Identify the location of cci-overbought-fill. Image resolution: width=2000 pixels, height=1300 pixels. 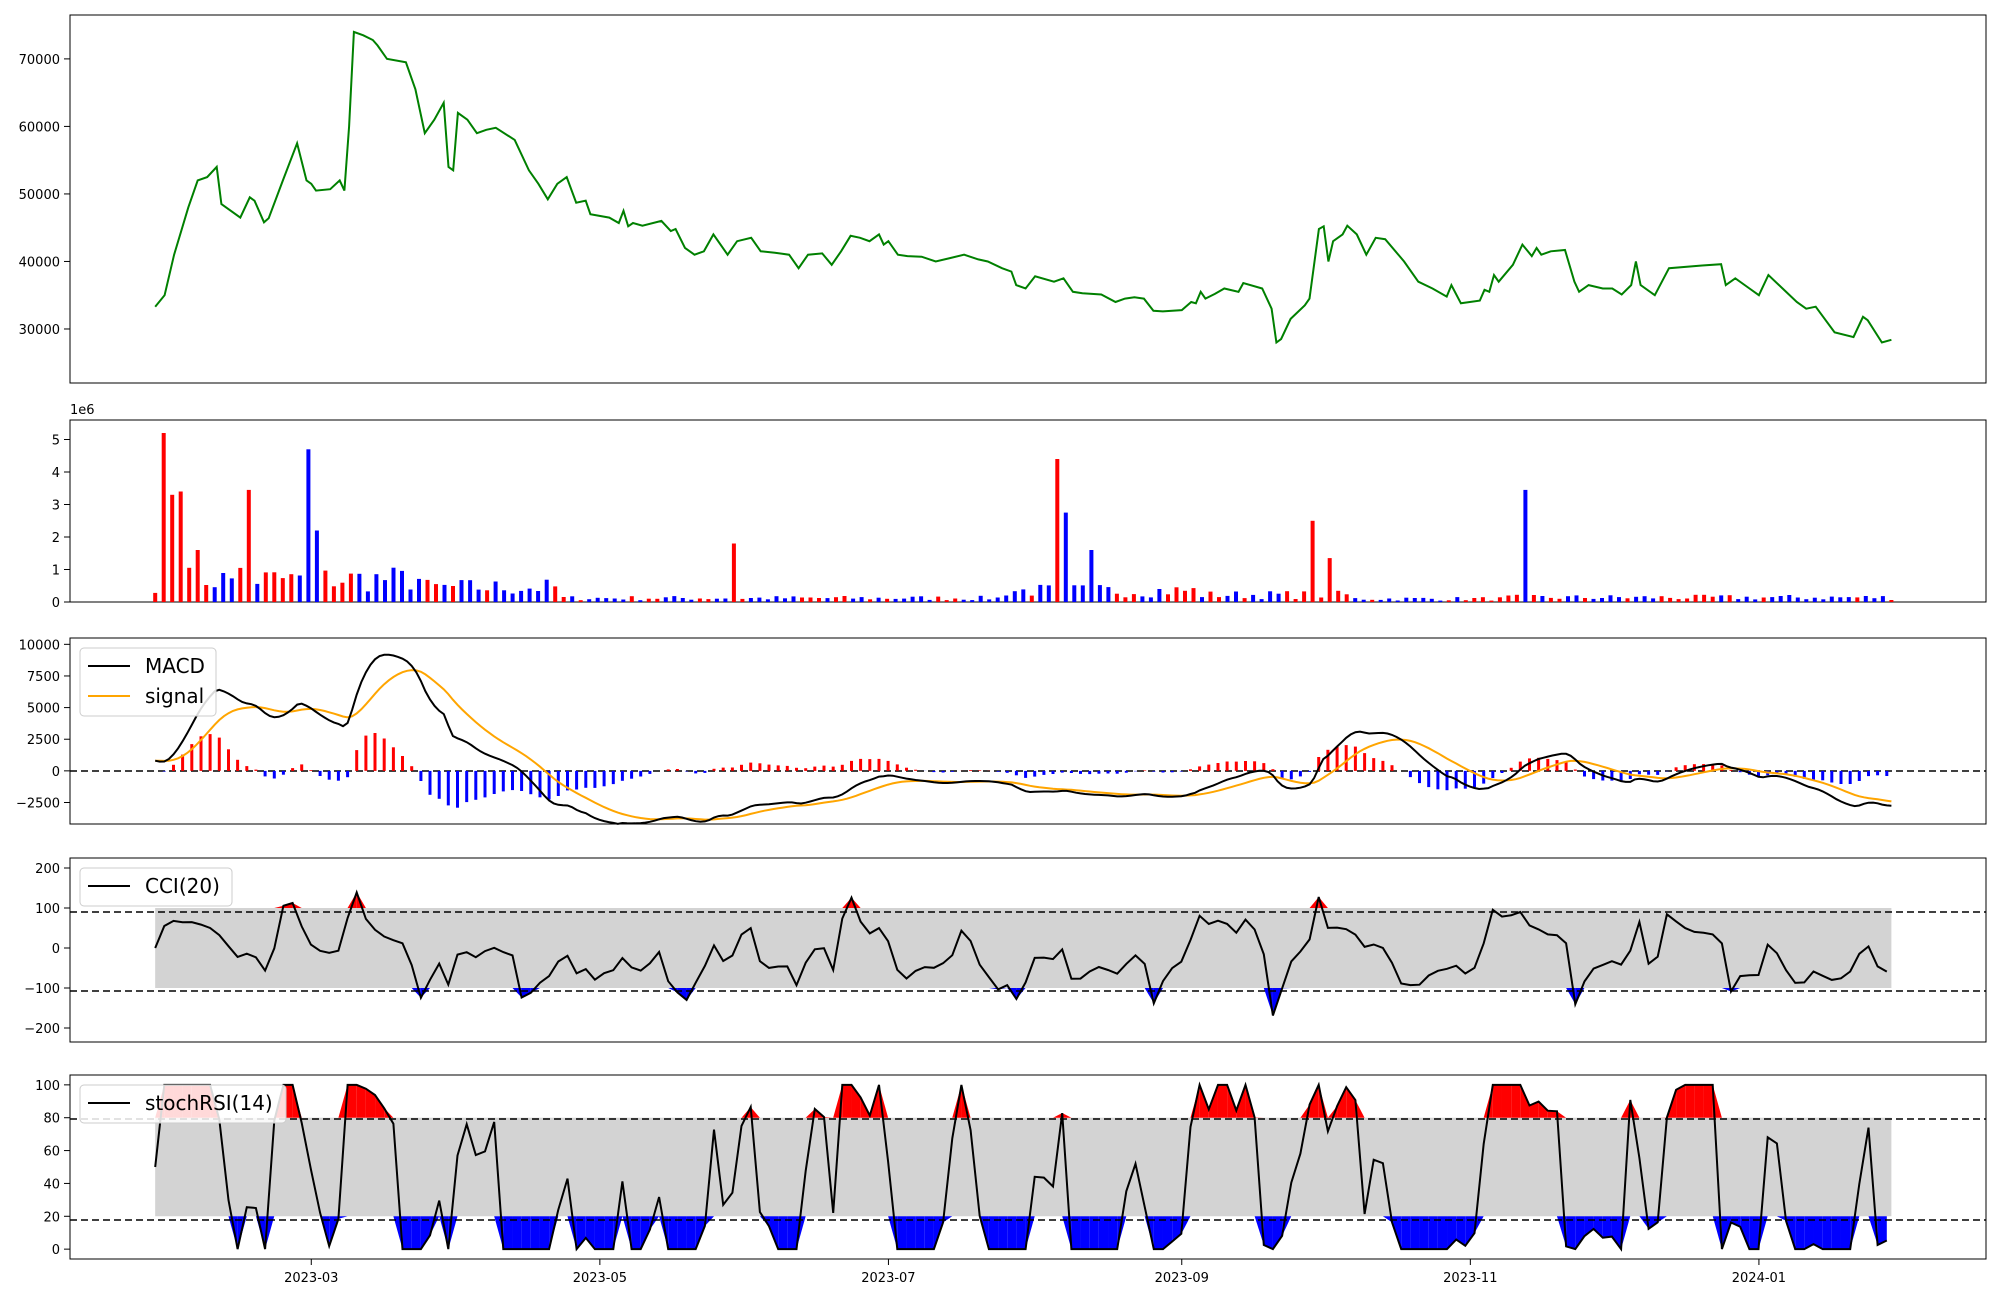
(847, 902).